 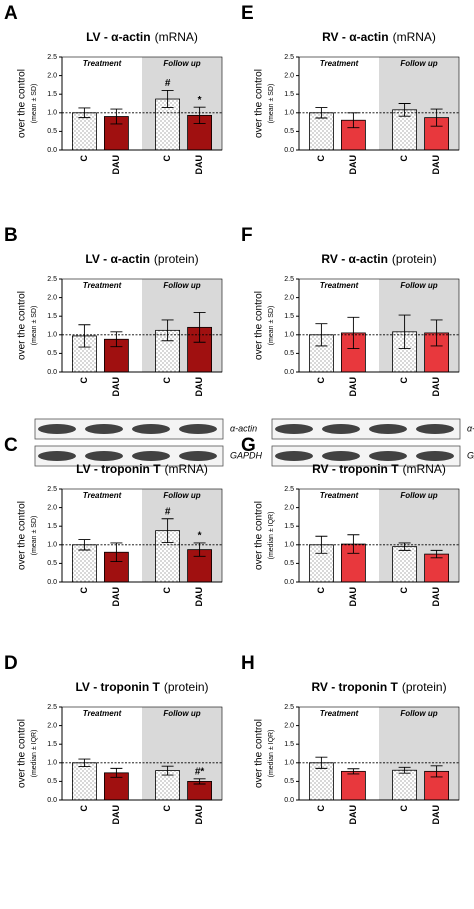 What do you see at coordinates (142, 37) in the screenshot?
I see `chart-title: LV - α-actin (mRNA)` at bounding box center [142, 37].